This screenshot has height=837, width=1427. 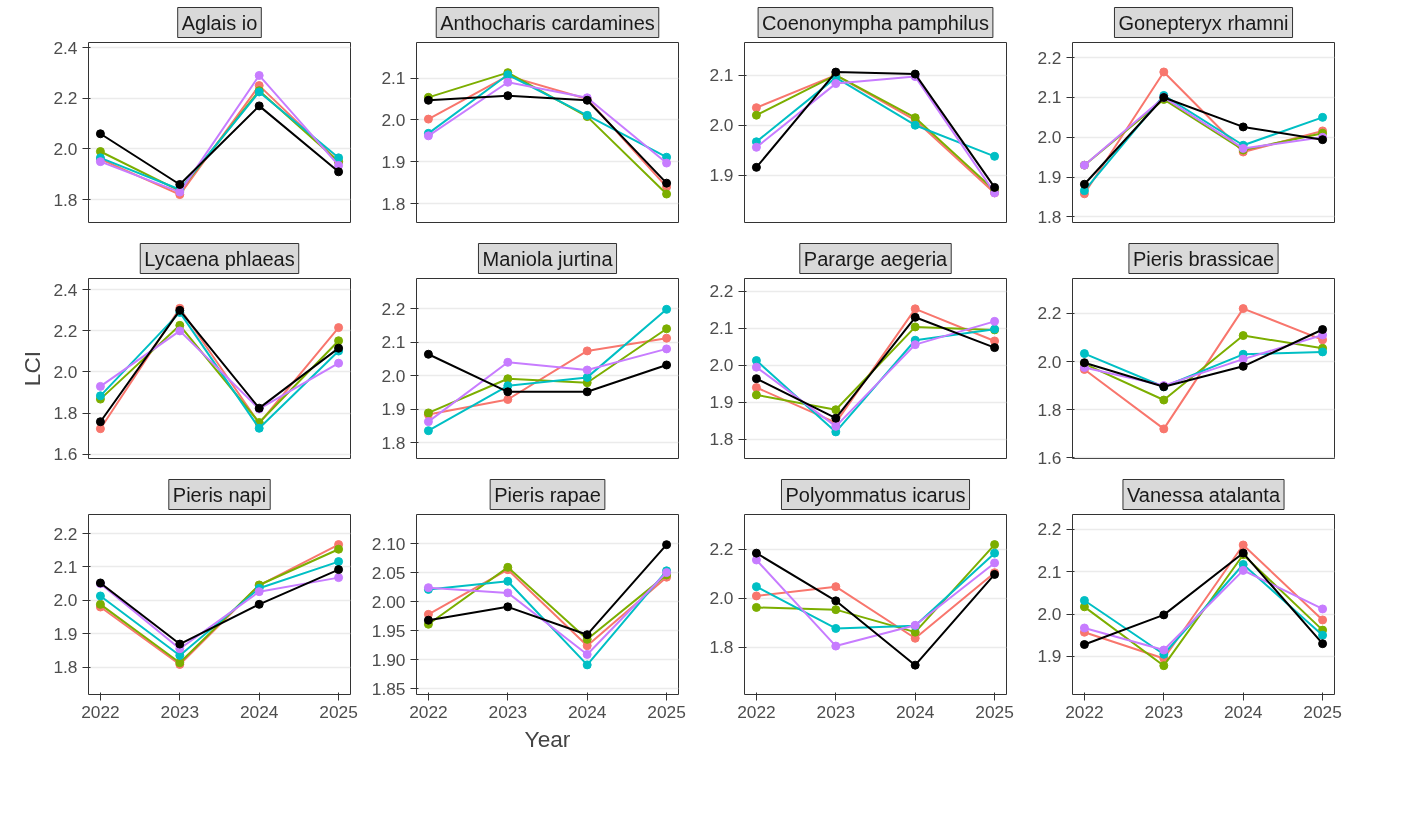 I want to click on y-tick-label: 2.10, so click(x=388, y=543).